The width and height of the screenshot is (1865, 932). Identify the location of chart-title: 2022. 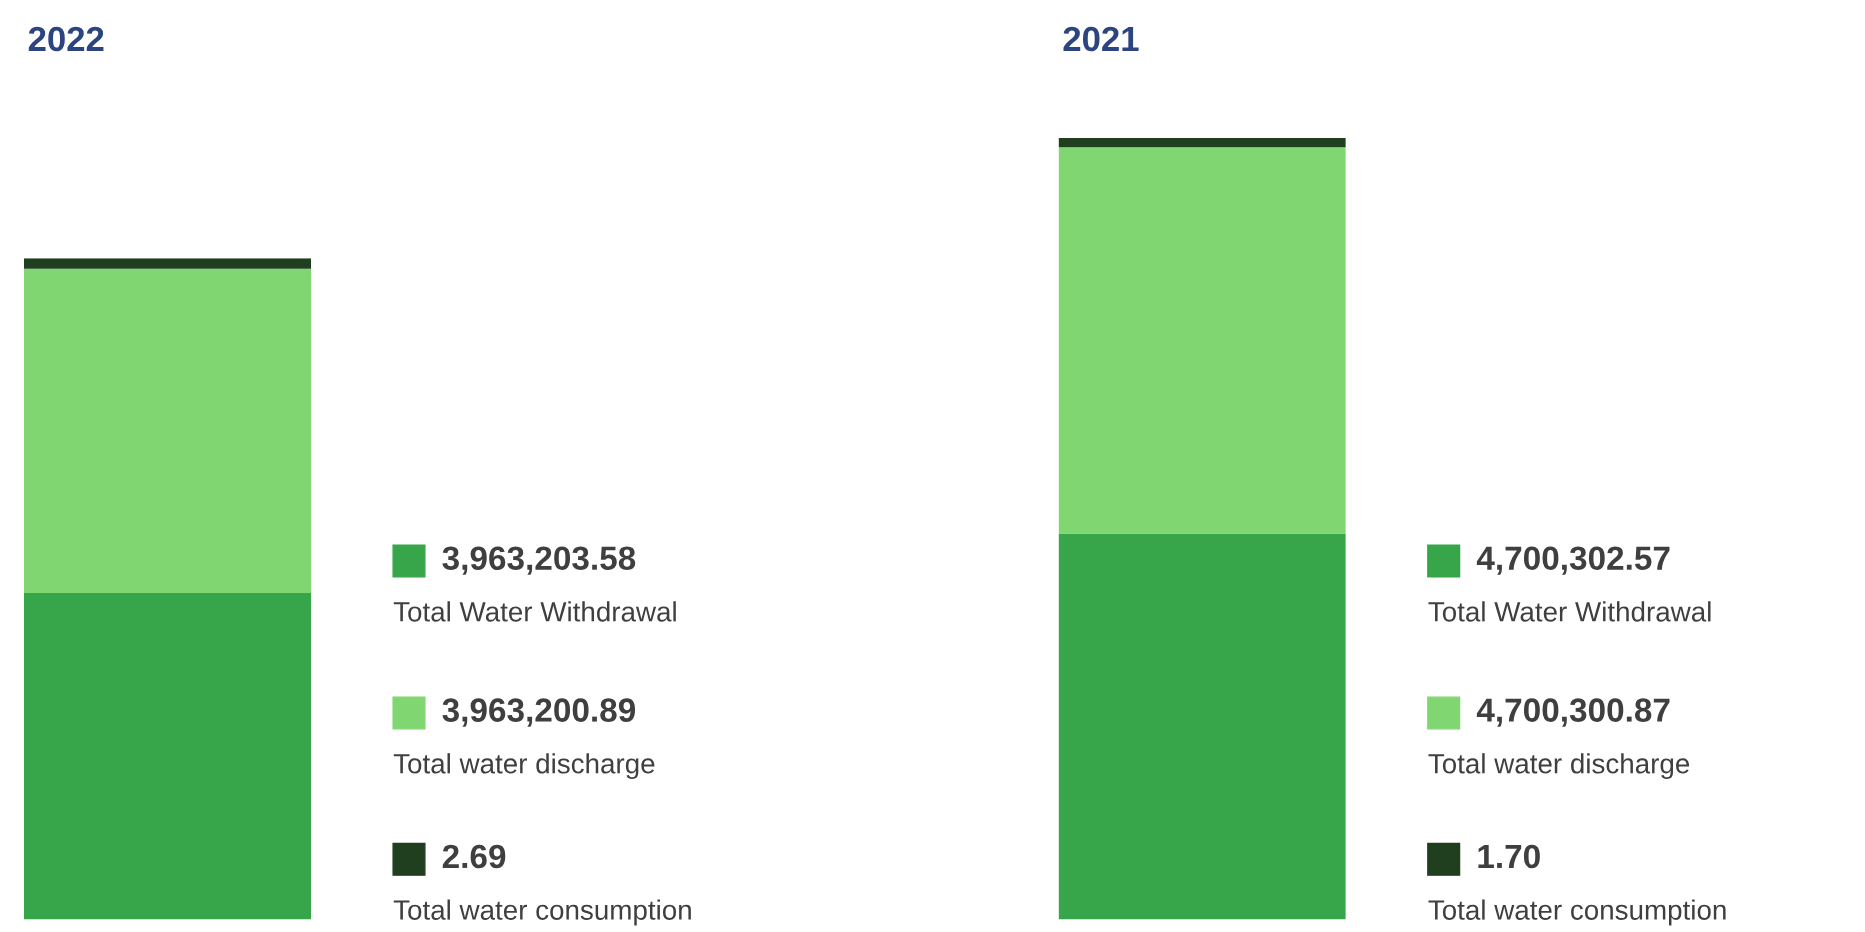
(66, 39).